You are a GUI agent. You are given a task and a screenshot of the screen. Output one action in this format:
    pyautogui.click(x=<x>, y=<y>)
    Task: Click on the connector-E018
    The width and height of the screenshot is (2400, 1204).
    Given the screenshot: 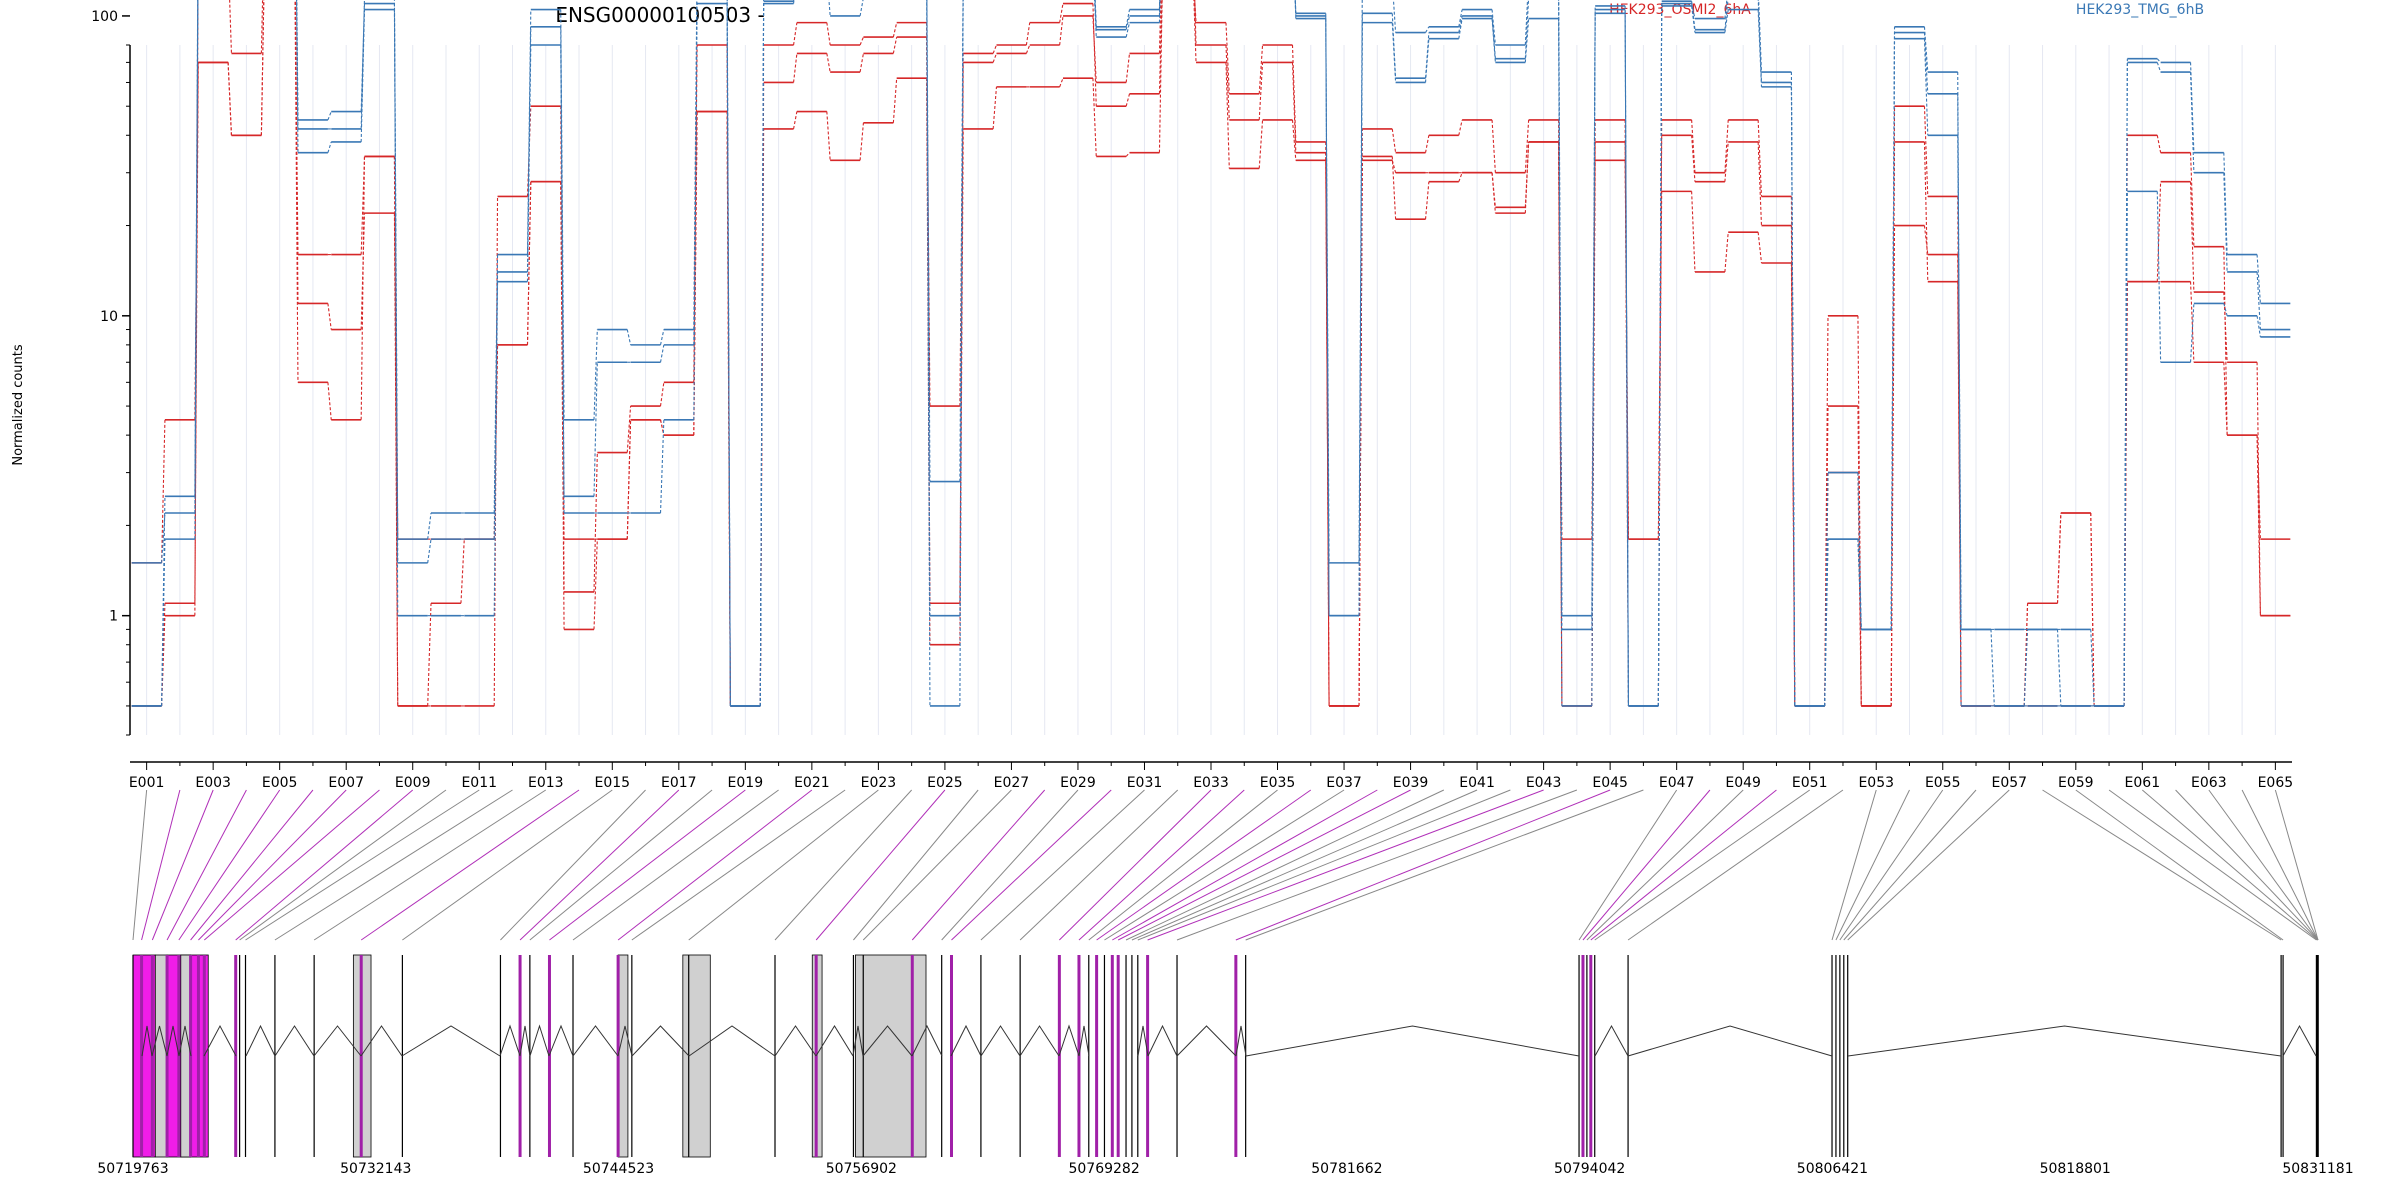 What is the action you would take?
    pyautogui.click(x=621, y=865)
    